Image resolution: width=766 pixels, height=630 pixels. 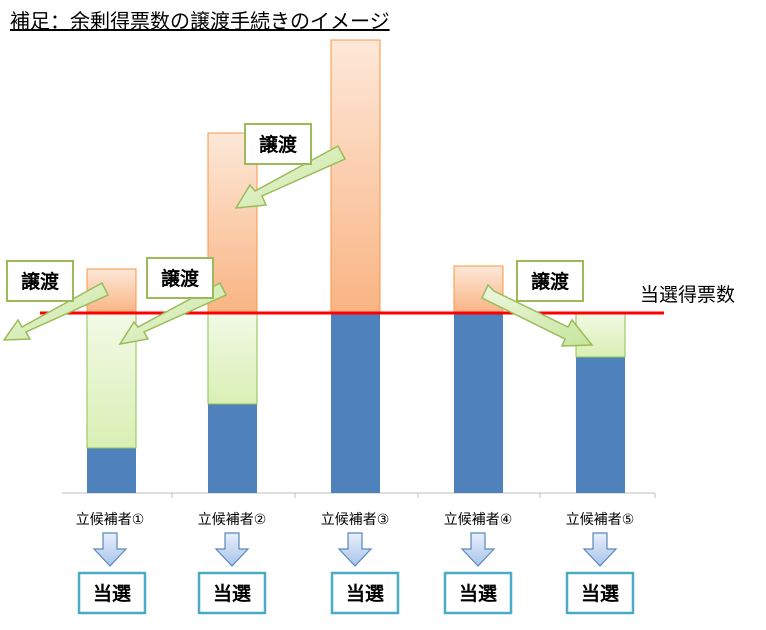 I want to click on bar-5-blue, so click(x=600, y=425).